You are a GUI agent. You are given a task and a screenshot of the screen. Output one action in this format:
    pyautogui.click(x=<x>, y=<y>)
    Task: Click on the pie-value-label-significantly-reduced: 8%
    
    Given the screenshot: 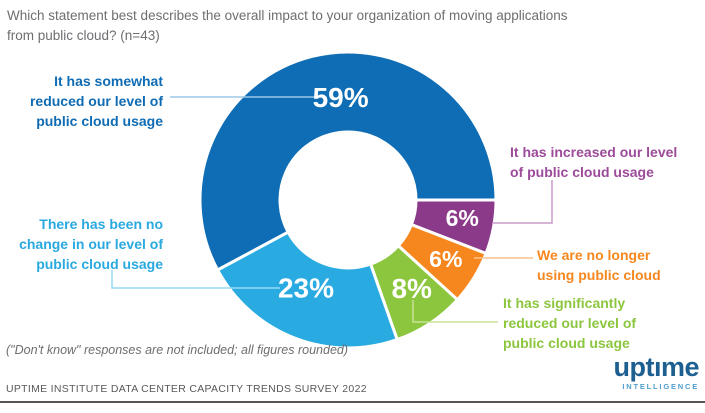 What is the action you would take?
    pyautogui.click(x=411, y=288)
    